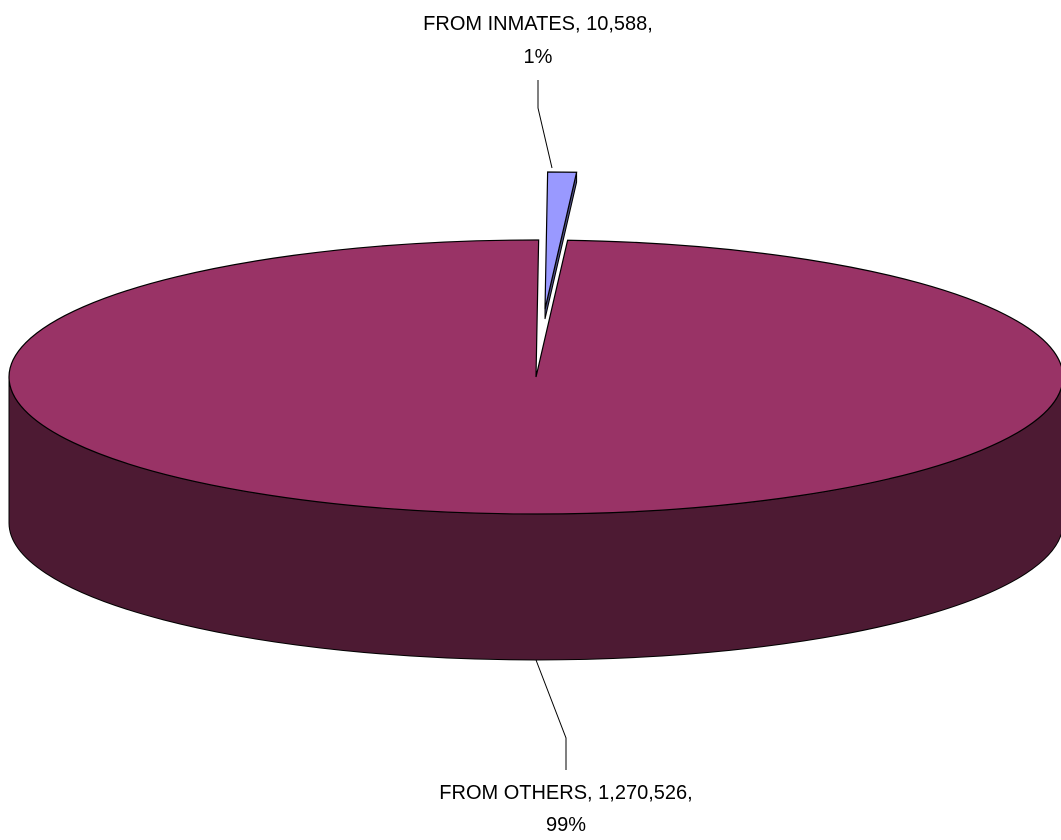 The width and height of the screenshot is (1061, 840). Describe the element at coordinates (538, 57) in the screenshot. I see `slice-label-inmates-line2: 1%` at that location.